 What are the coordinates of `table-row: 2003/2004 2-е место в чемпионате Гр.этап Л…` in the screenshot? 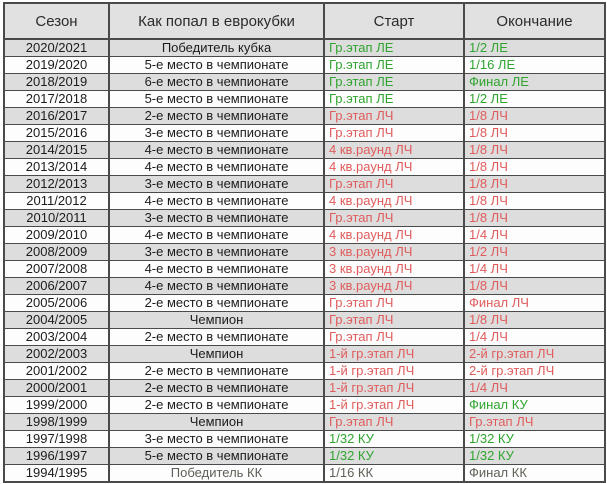 It's located at (304, 337).